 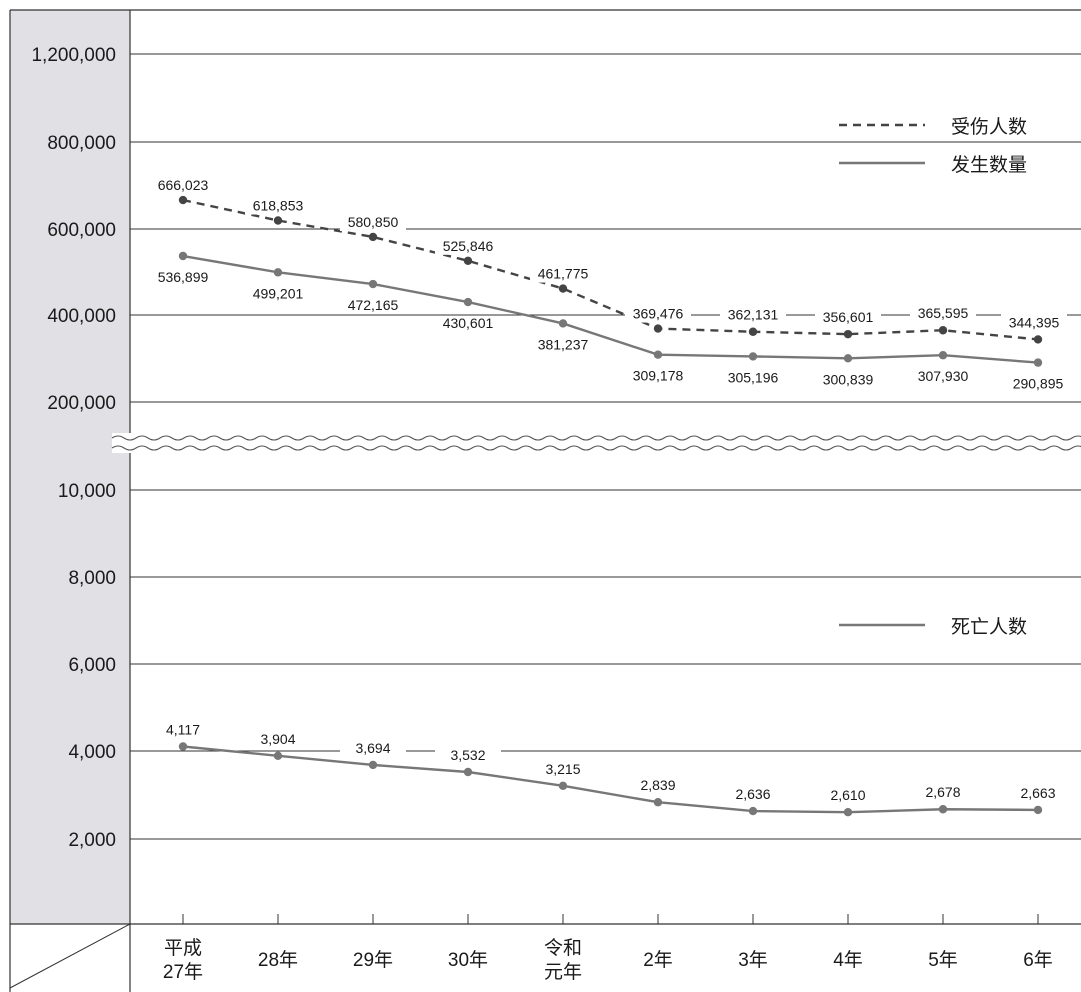 I want to click on injured-data-label: 461,775, so click(x=563, y=274).